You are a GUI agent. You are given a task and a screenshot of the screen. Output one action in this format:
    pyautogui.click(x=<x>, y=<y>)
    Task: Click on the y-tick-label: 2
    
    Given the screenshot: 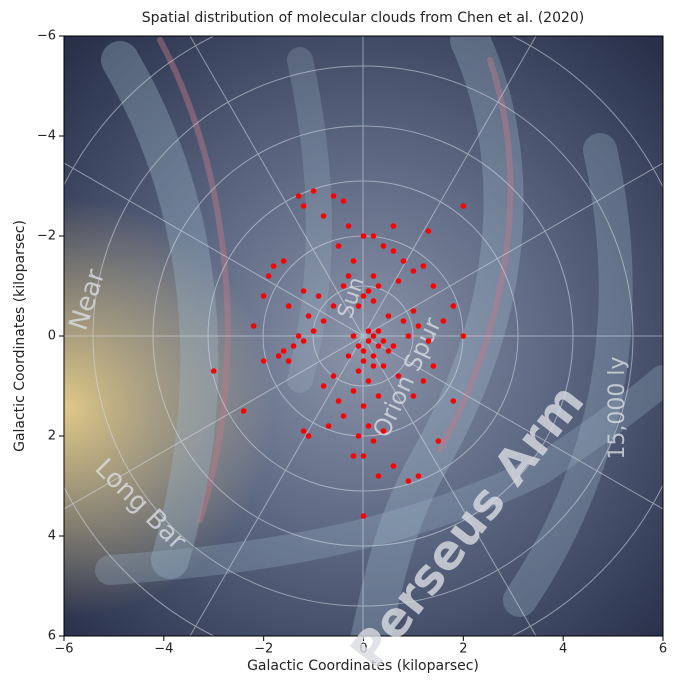 What is the action you would take?
    pyautogui.click(x=52, y=436)
    